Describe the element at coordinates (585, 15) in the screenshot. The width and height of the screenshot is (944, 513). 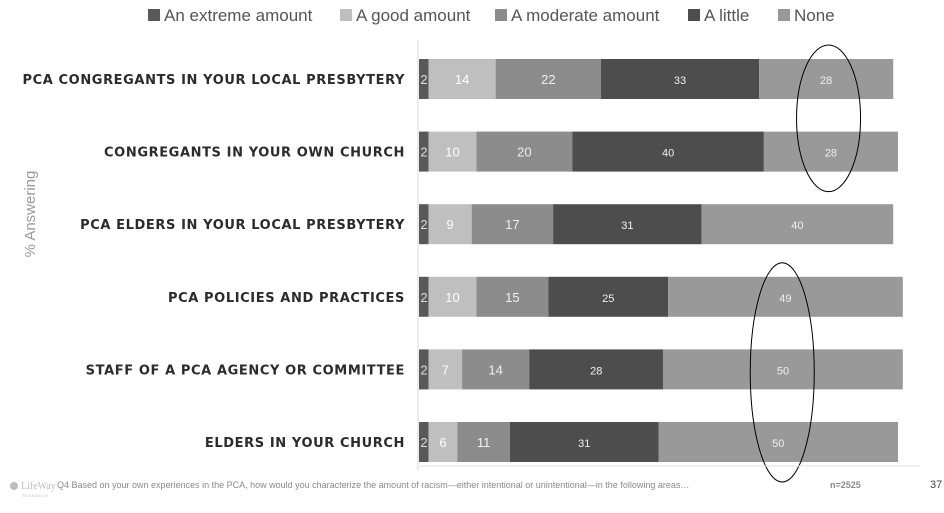
I see `legend-label-a-moderate-amount: A moderate amount` at that location.